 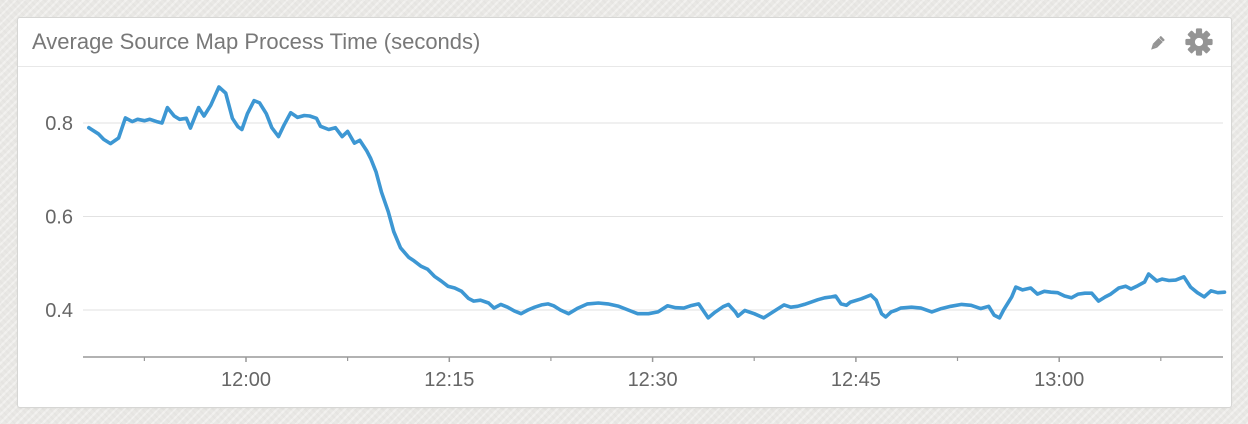 I want to click on x-tick-label: 13:00, so click(x=1059, y=380).